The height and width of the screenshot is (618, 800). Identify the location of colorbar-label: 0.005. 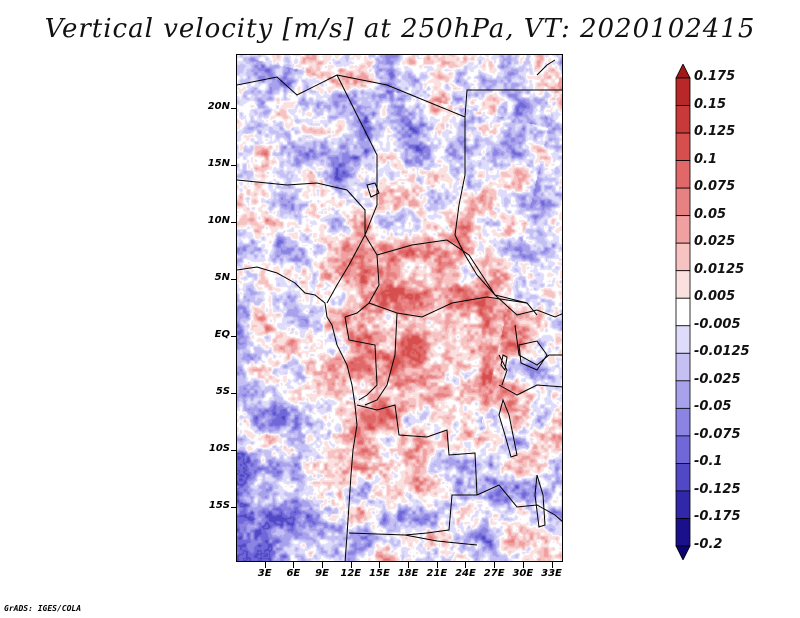
(715, 297).